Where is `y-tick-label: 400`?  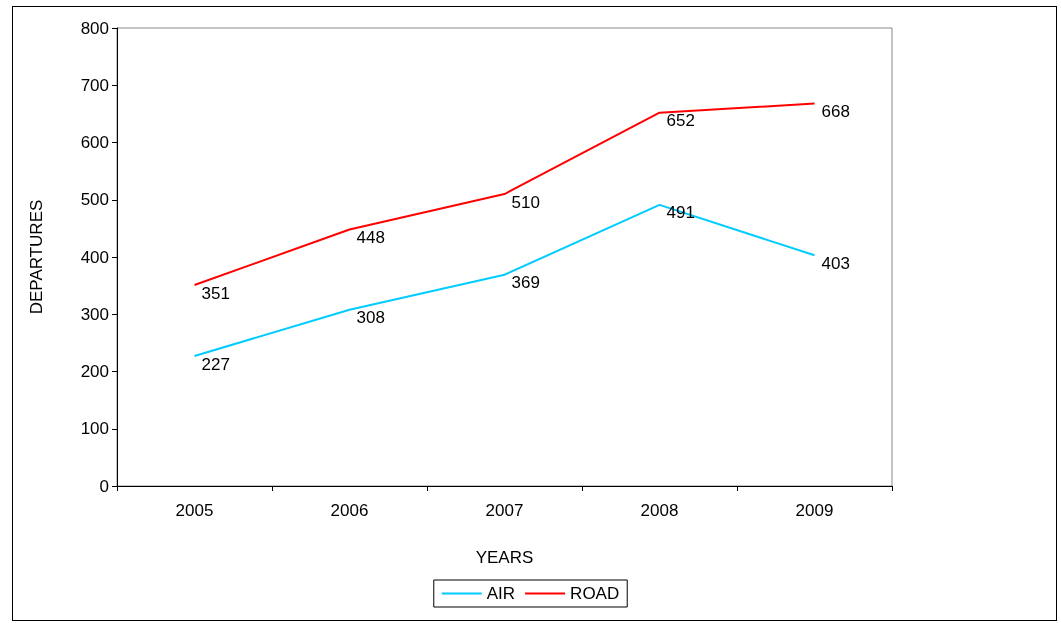 y-tick-label: 400 is located at coordinates (94, 257).